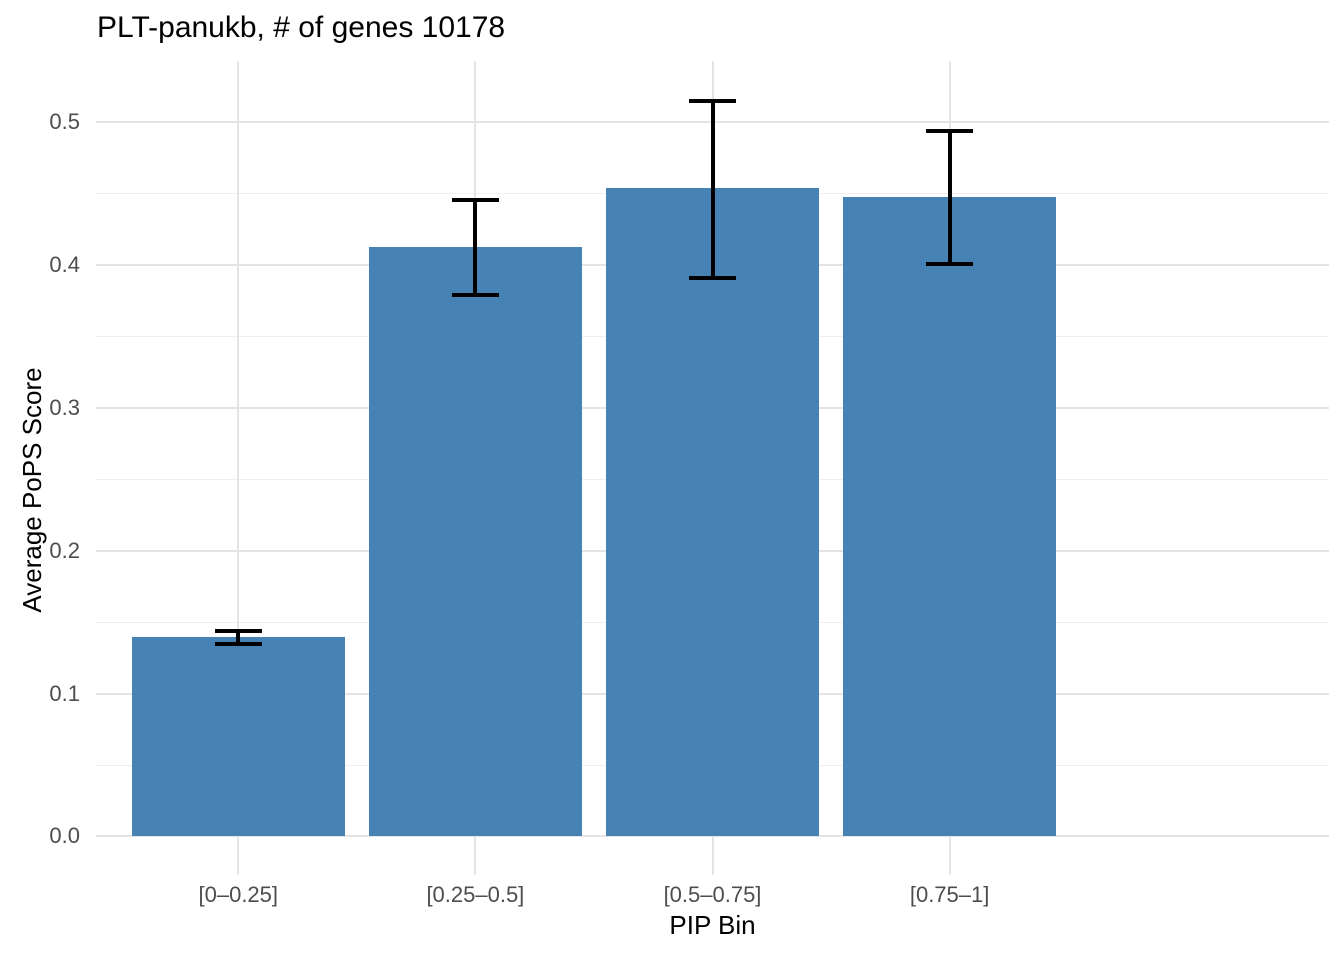 The height and width of the screenshot is (960, 1344). What do you see at coordinates (238, 894) in the screenshot?
I see `x-tick-label: [0–0.25]` at bounding box center [238, 894].